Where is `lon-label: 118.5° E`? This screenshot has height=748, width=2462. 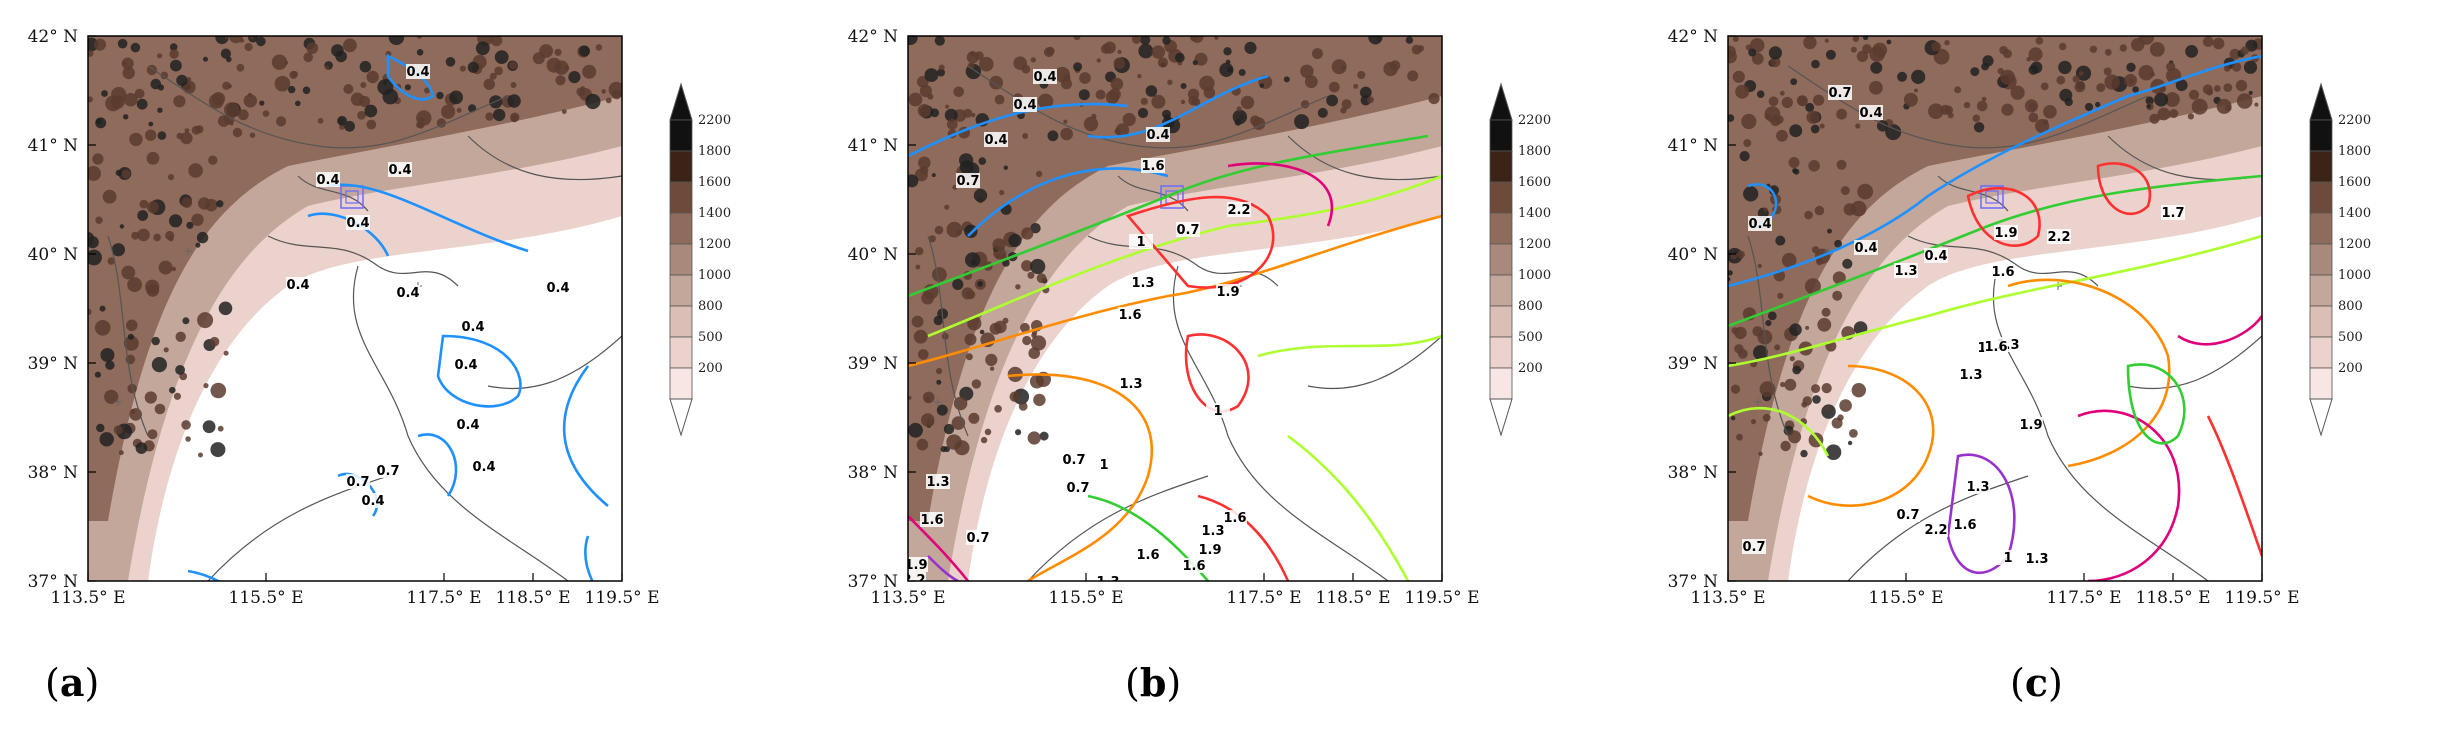 lon-label: 118.5° E is located at coordinates (2173, 598).